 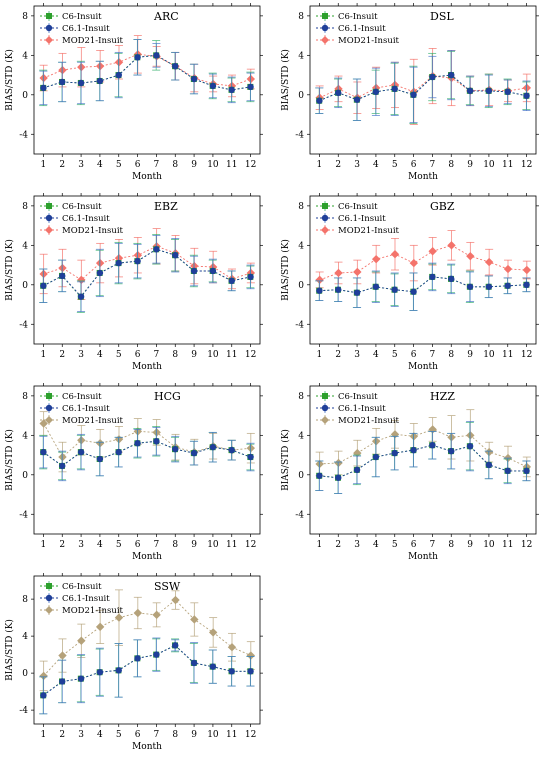 What do you see at coordinates (62, 165) in the screenshot?
I see `x-tick-label: 2` at bounding box center [62, 165].